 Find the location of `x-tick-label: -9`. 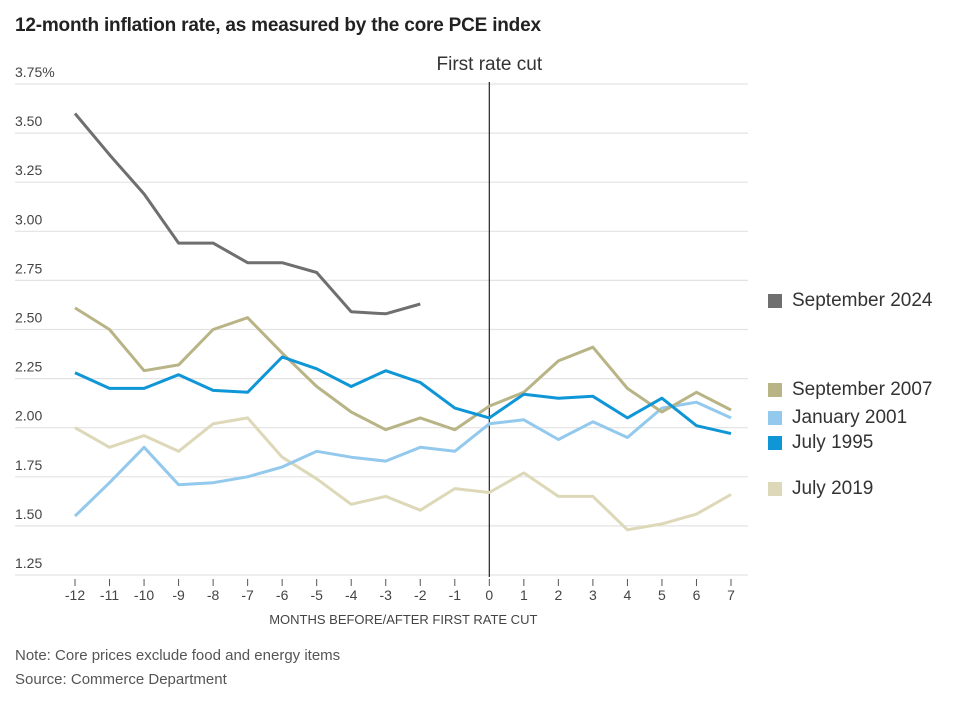

x-tick-label: -9 is located at coordinates (178, 595).